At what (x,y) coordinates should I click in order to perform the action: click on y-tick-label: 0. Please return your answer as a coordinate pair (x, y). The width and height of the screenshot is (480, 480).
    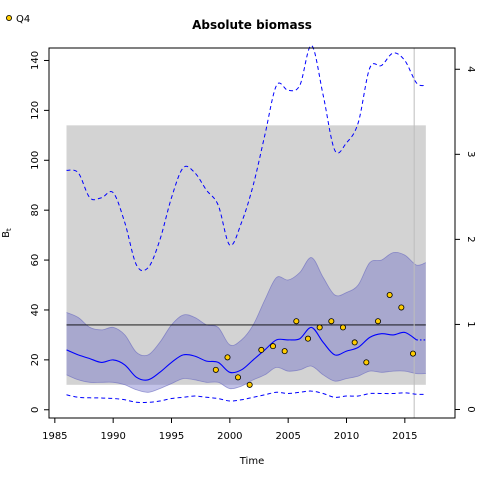
    Looking at the image, I should click on (35, 410).